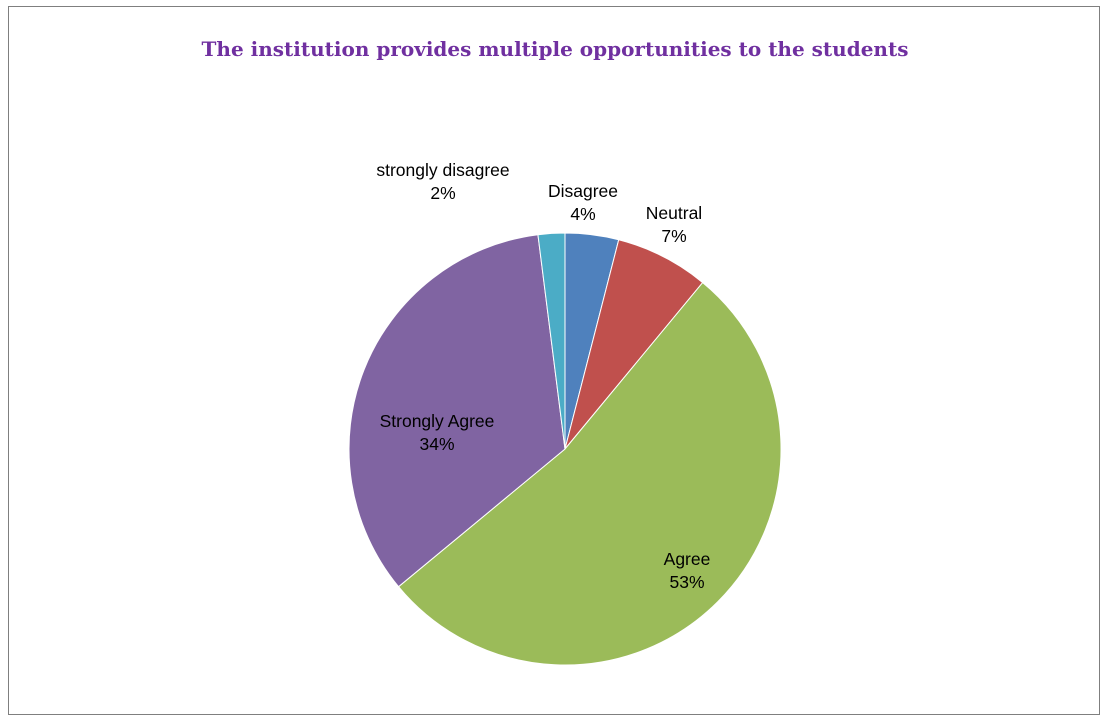  Describe the element at coordinates (583, 202) in the screenshot. I see `data-label-disagree: Disagree 4%` at that location.